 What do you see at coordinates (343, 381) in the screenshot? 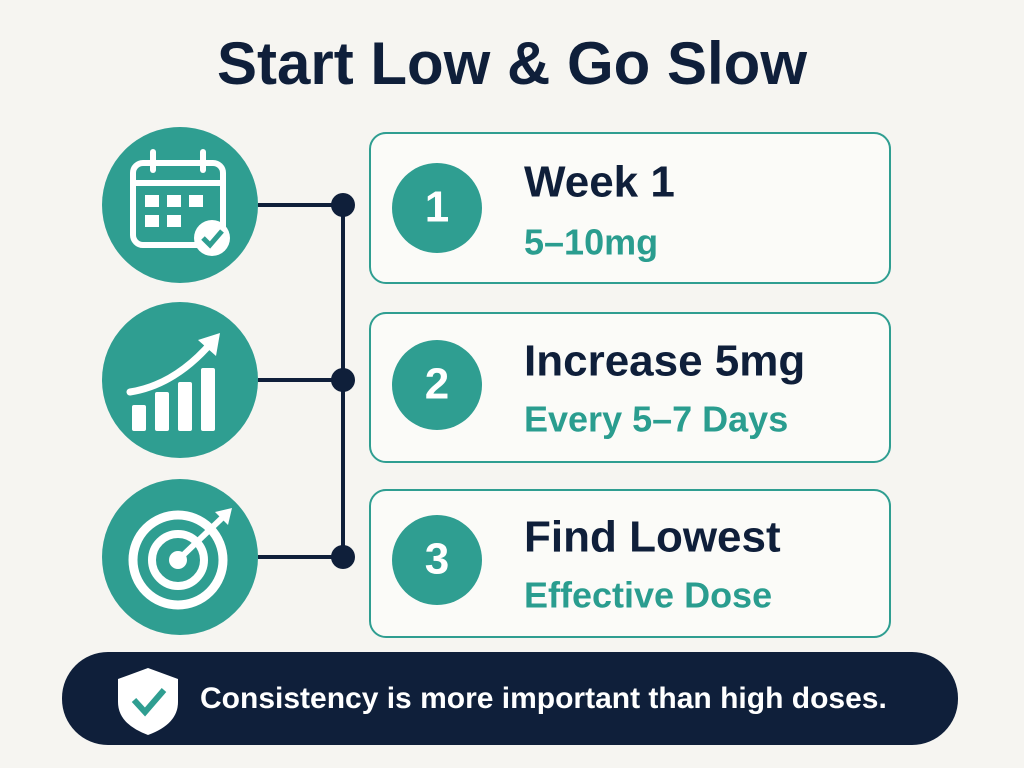
I see `connector-dots` at bounding box center [343, 381].